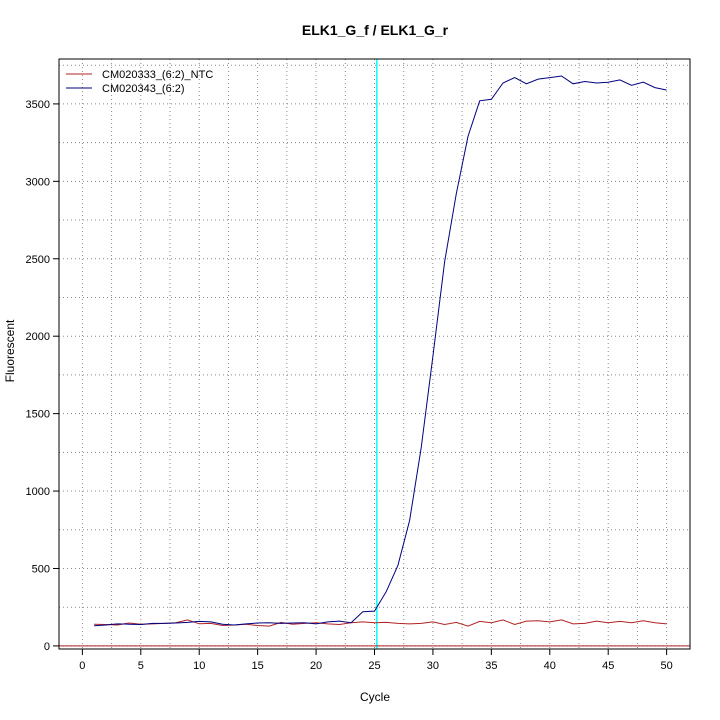 The image size is (720, 720). Describe the element at coordinates (491, 666) in the screenshot. I see `x-tick-label: 35` at that location.